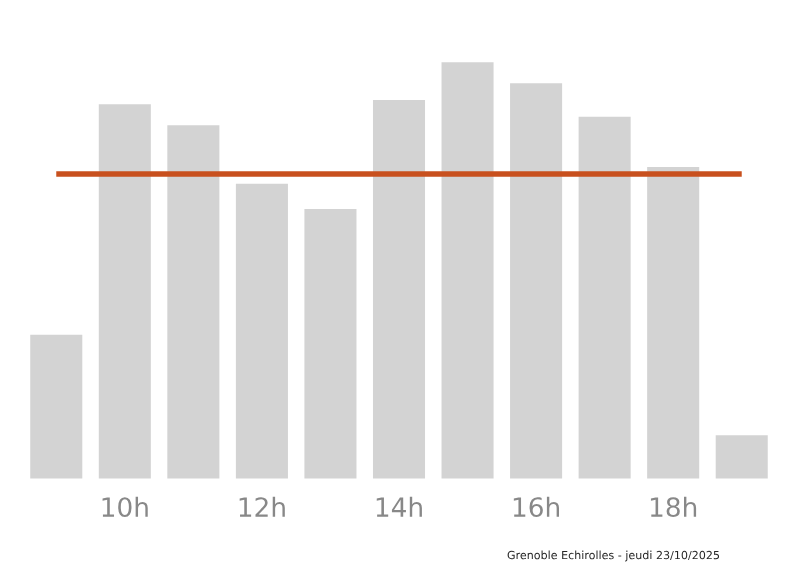 This screenshot has height=572, width=800. Describe the element at coordinates (536, 507) in the screenshot. I see `x-tick-label: 16h` at that location.